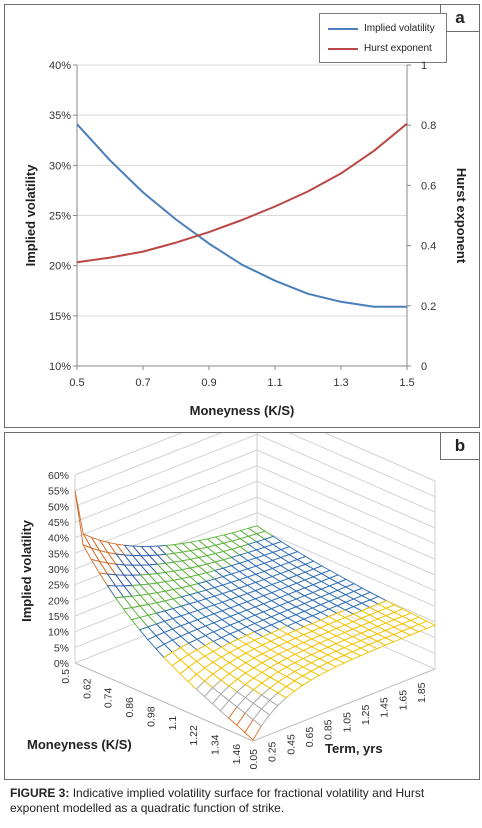  Describe the element at coordinates (109, 698) in the screenshot. I see `moneyness-tick-label: 0.74` at that location.